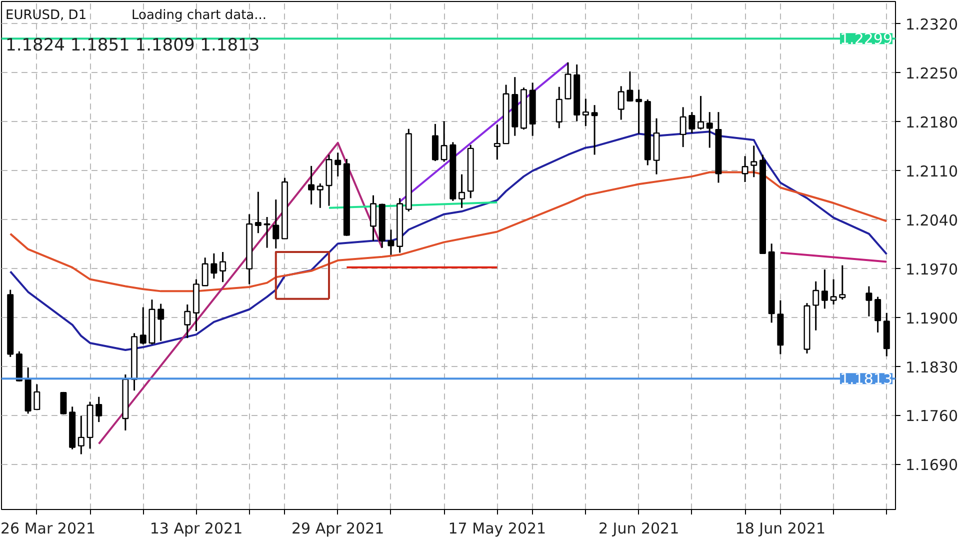 The width and height of the screenshot is (960, 540). Describe the element at coordinates (46, 15) in the screenshot. I see `annotation: EURUSD, D1` at that location.